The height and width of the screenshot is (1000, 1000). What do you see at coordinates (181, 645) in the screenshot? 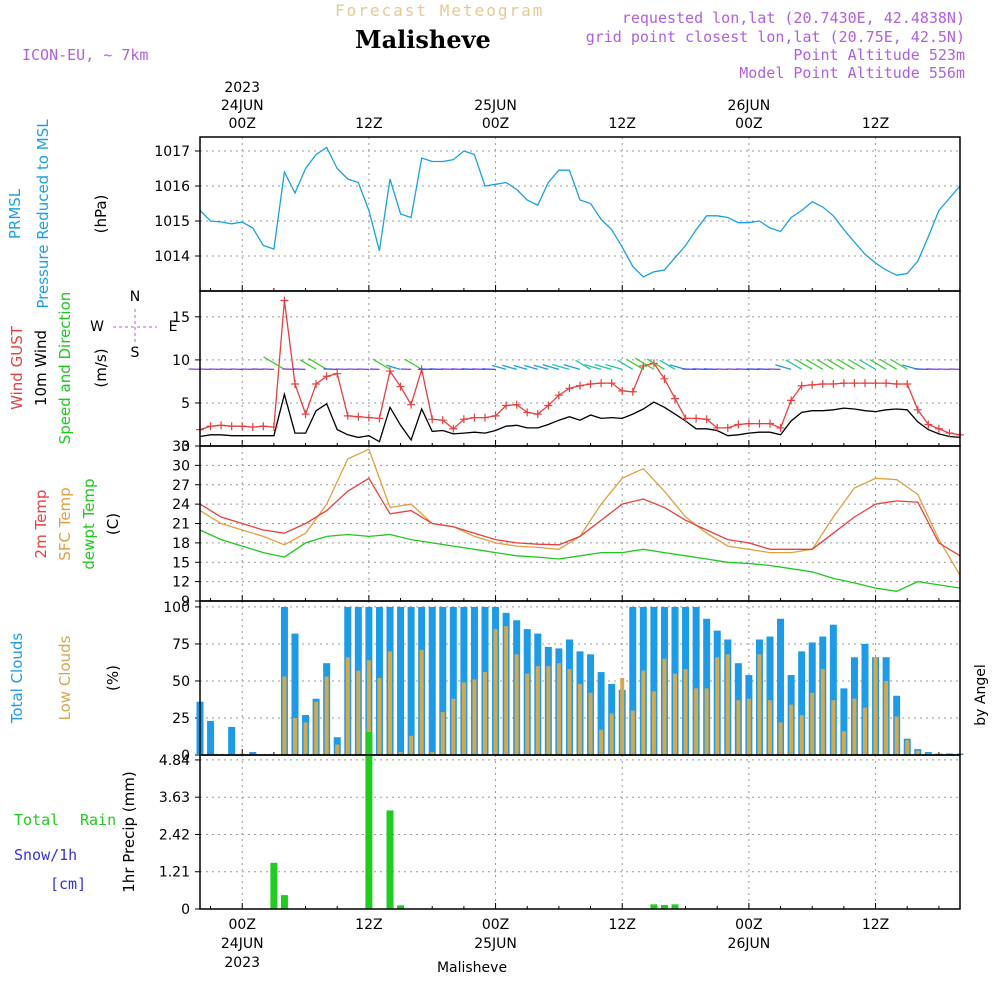
I see `y-tick-label: 75` at bounding box center [181, 645].